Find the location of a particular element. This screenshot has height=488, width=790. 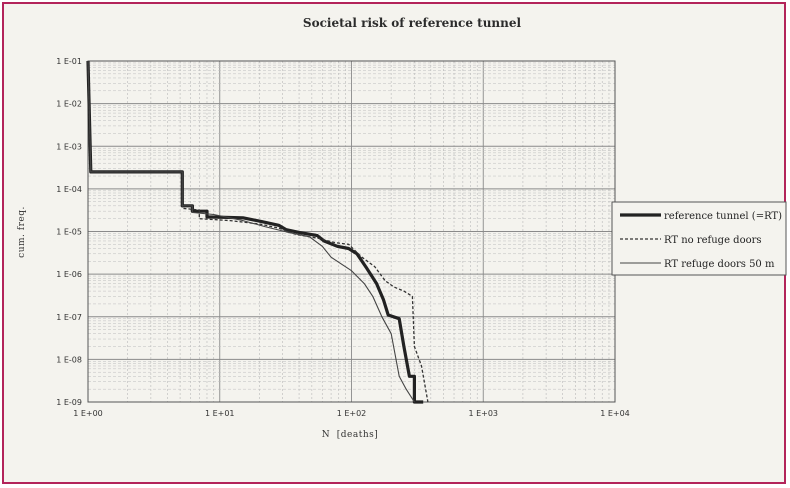

x-tick-label: 1 E+04 is located at coordinates (615, 413).